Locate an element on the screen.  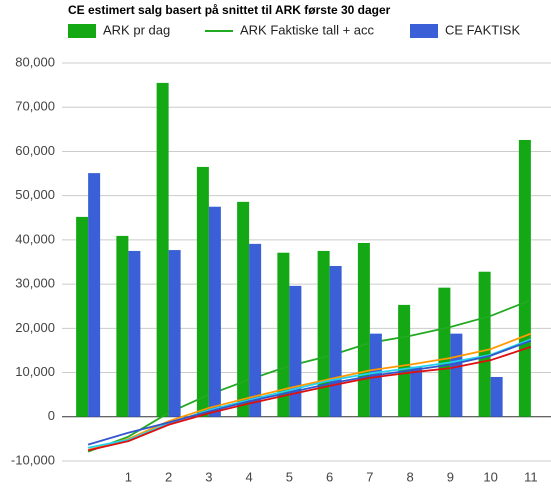
legend-label: ARK Faktiske tall + acc is located at coordinates (307, 29).